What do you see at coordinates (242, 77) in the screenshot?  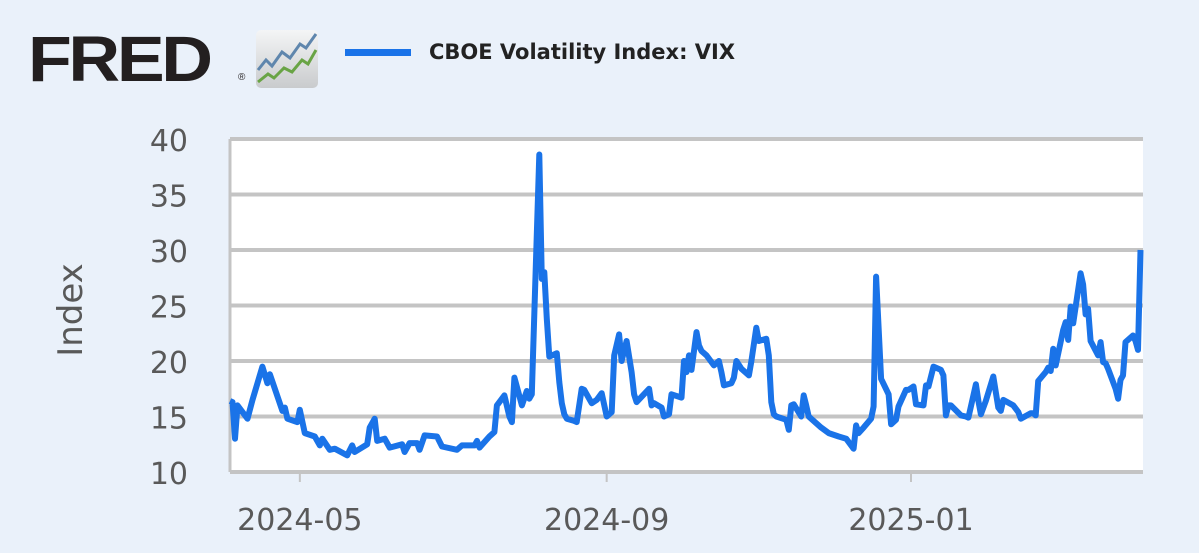 I see `registered-mark: ®` at bounding box center [242, 77].